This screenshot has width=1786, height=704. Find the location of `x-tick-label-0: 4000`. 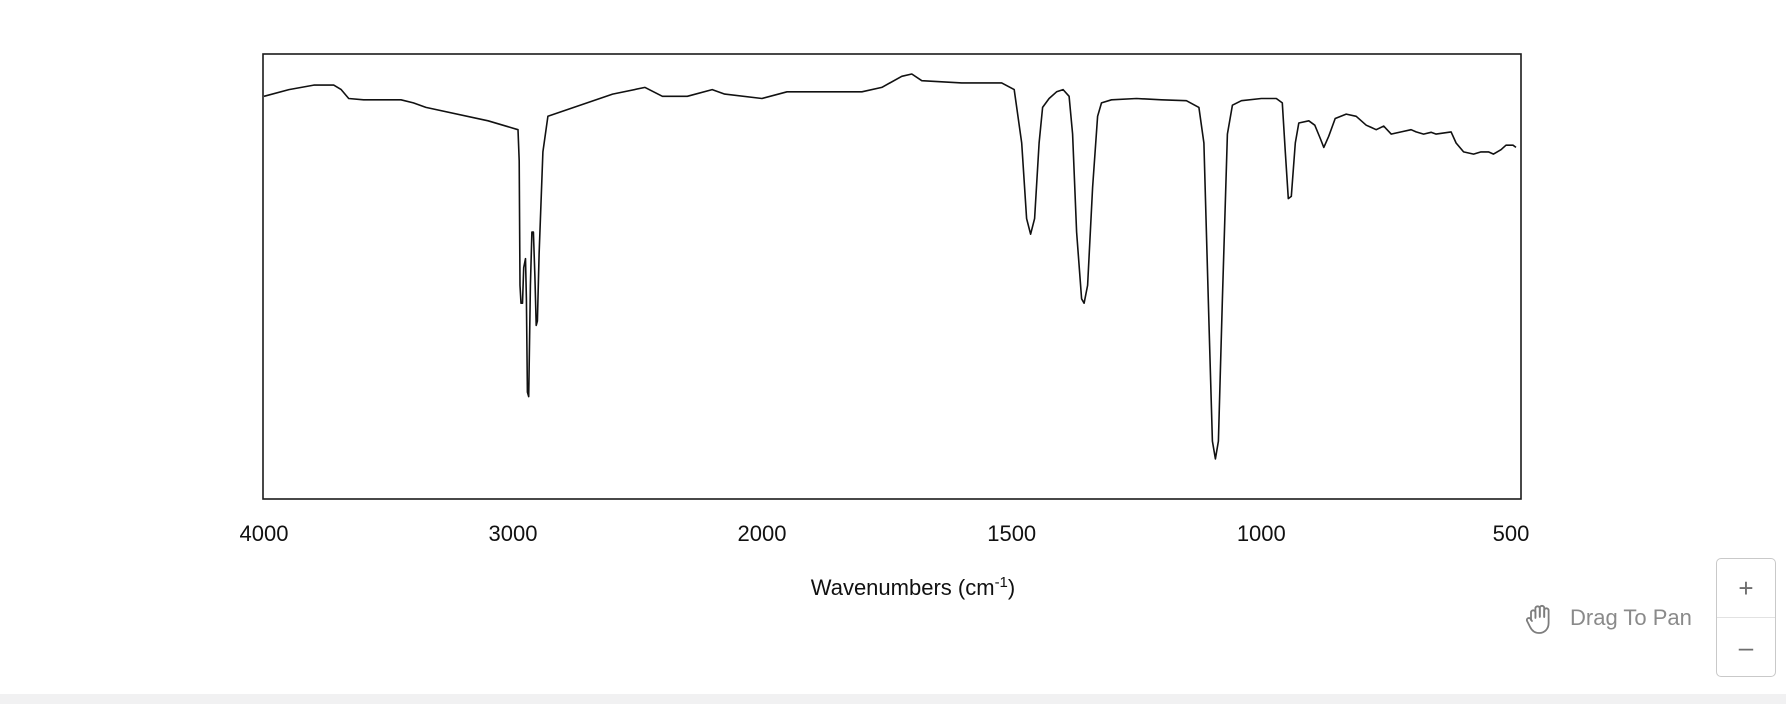

x-tick-label-0: 4000 is located at coordinates (264, 533).